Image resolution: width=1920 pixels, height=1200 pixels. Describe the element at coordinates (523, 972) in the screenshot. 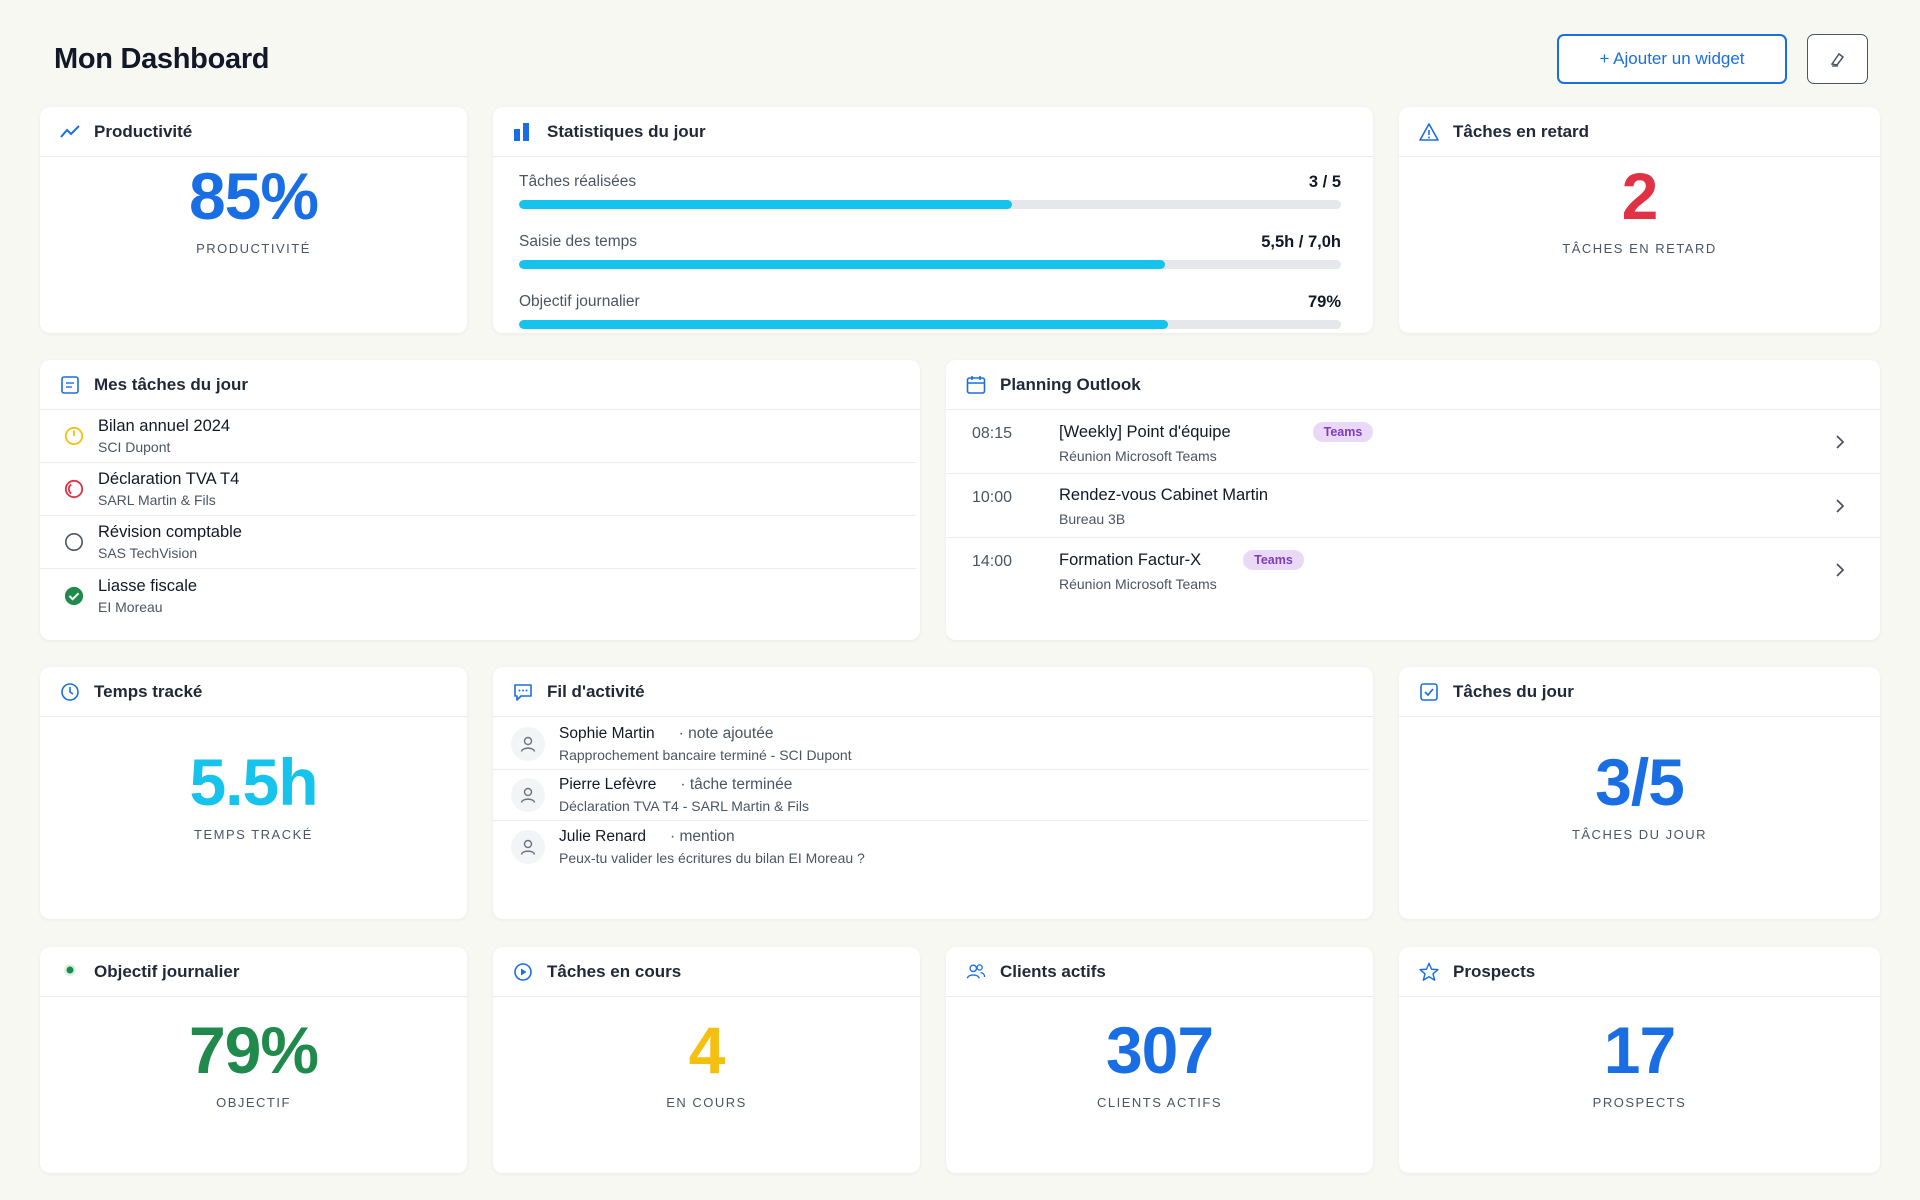

I see `play-circle-icon` at that location.